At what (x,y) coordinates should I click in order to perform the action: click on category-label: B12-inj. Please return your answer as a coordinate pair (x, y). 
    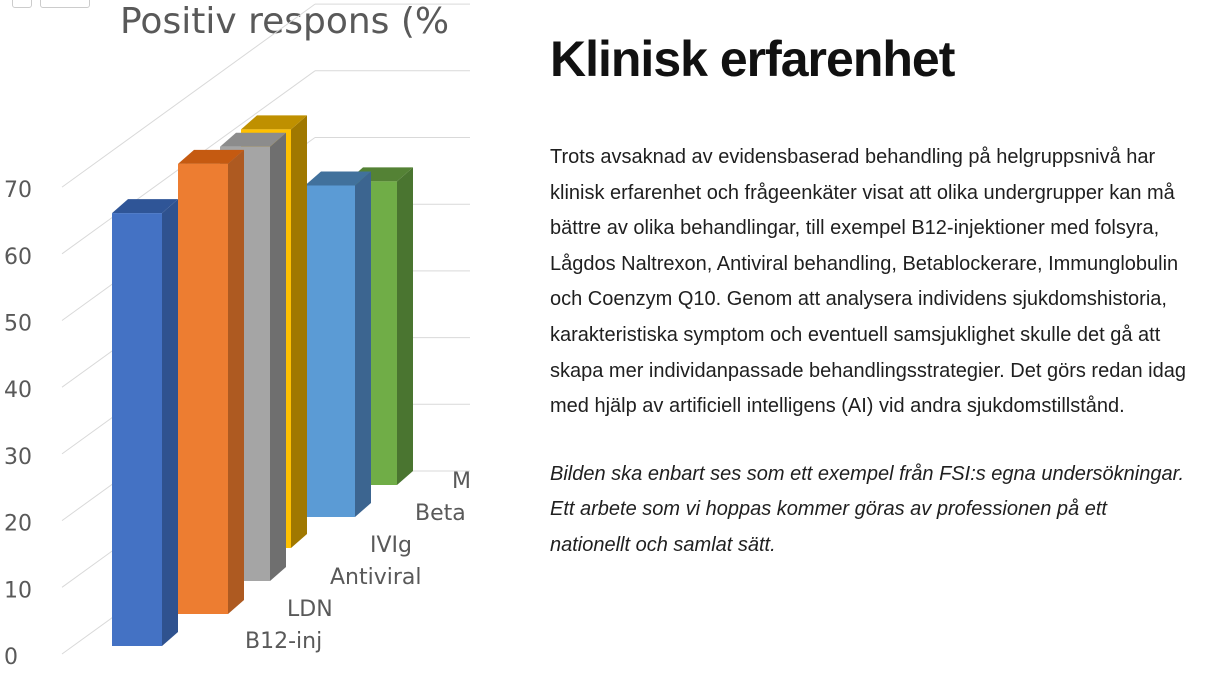
    Looking at the image, I should click on (283, 641).